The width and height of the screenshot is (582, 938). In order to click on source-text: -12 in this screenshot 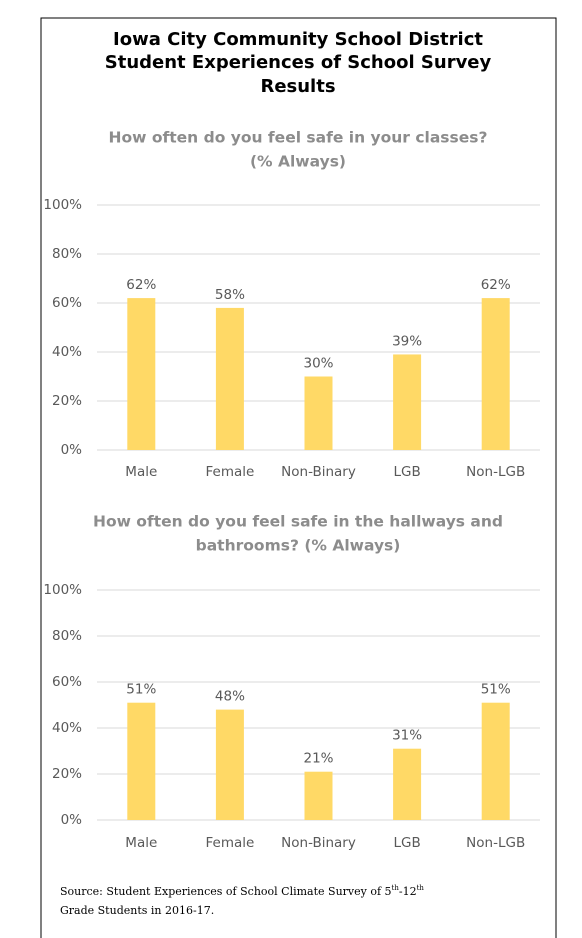, I will do `click(408, 891)`.